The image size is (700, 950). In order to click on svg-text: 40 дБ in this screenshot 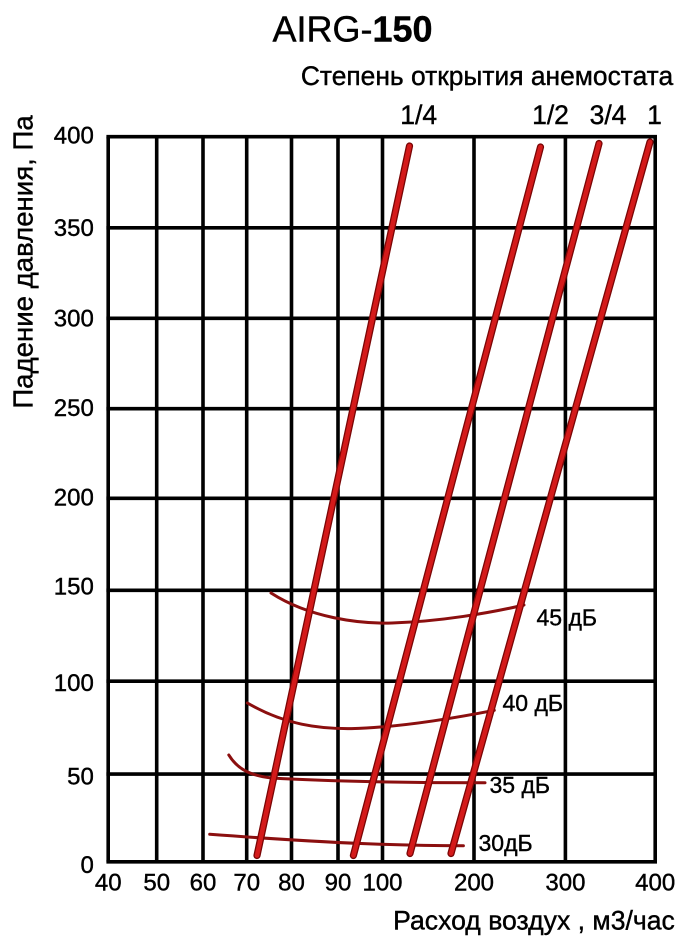, I will do `click(533, 703)`.